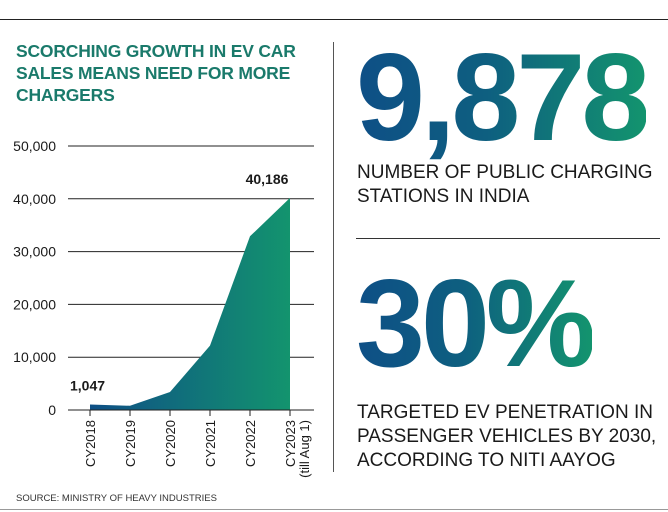 This screenshot has height=512, width=668. What do you see at coordinates (210, 443) in the screenshot?
I see `x-tick-label: CY2021` at bounding box center [210, 443].